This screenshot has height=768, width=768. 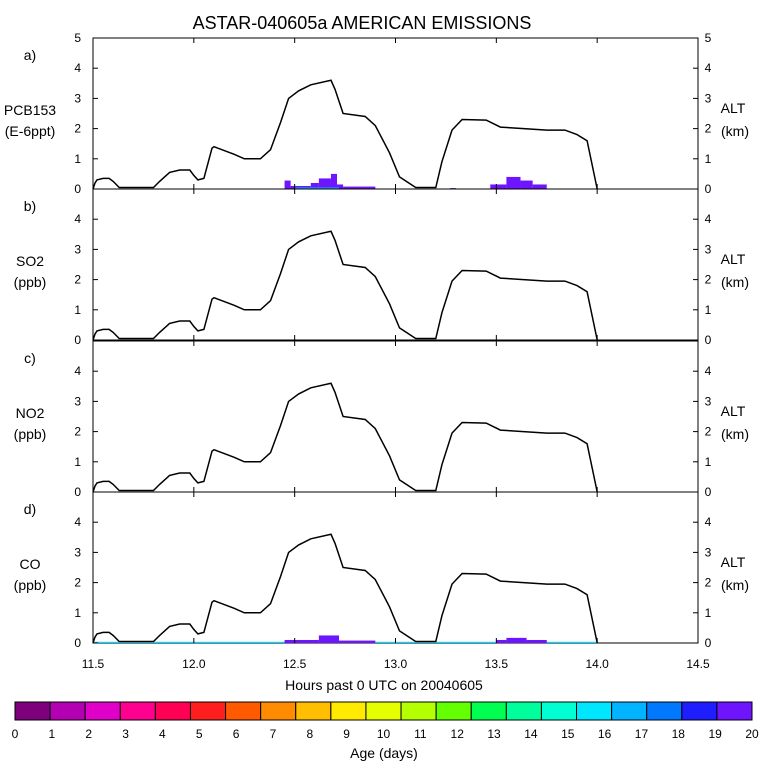 I want to click on legend-tick-label: 14, so click(x=531, y=734).